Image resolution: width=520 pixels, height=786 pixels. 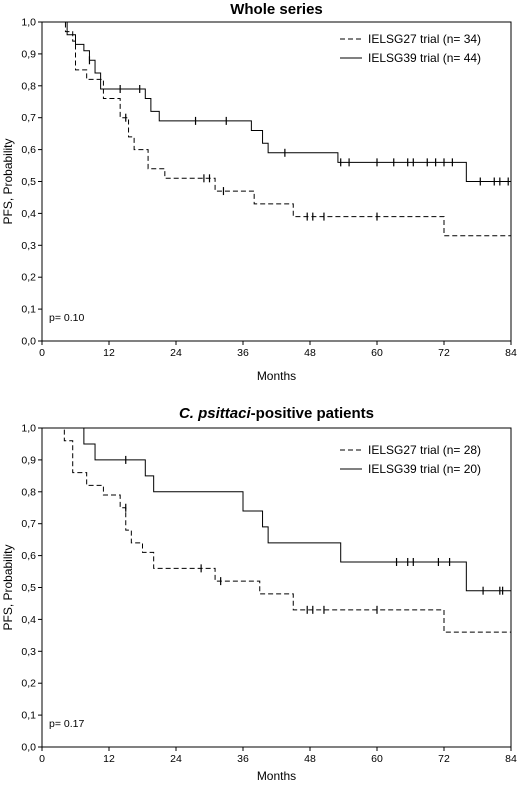 I want to click on p-value-annotation: p= 0.10, so click(x=66, y=318).